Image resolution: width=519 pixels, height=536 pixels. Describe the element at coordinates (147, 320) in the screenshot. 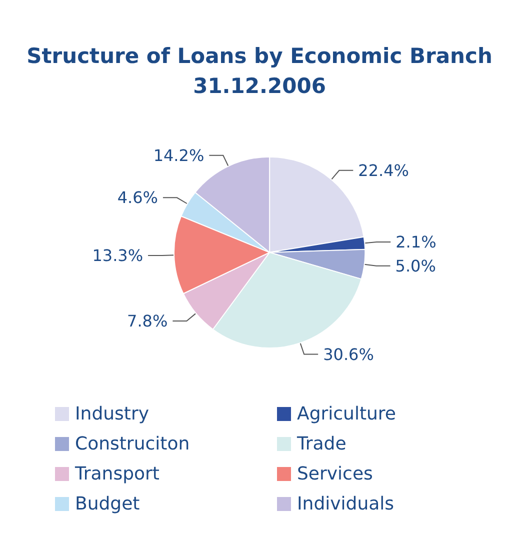

I see `data-label: 7.8%` at that location.